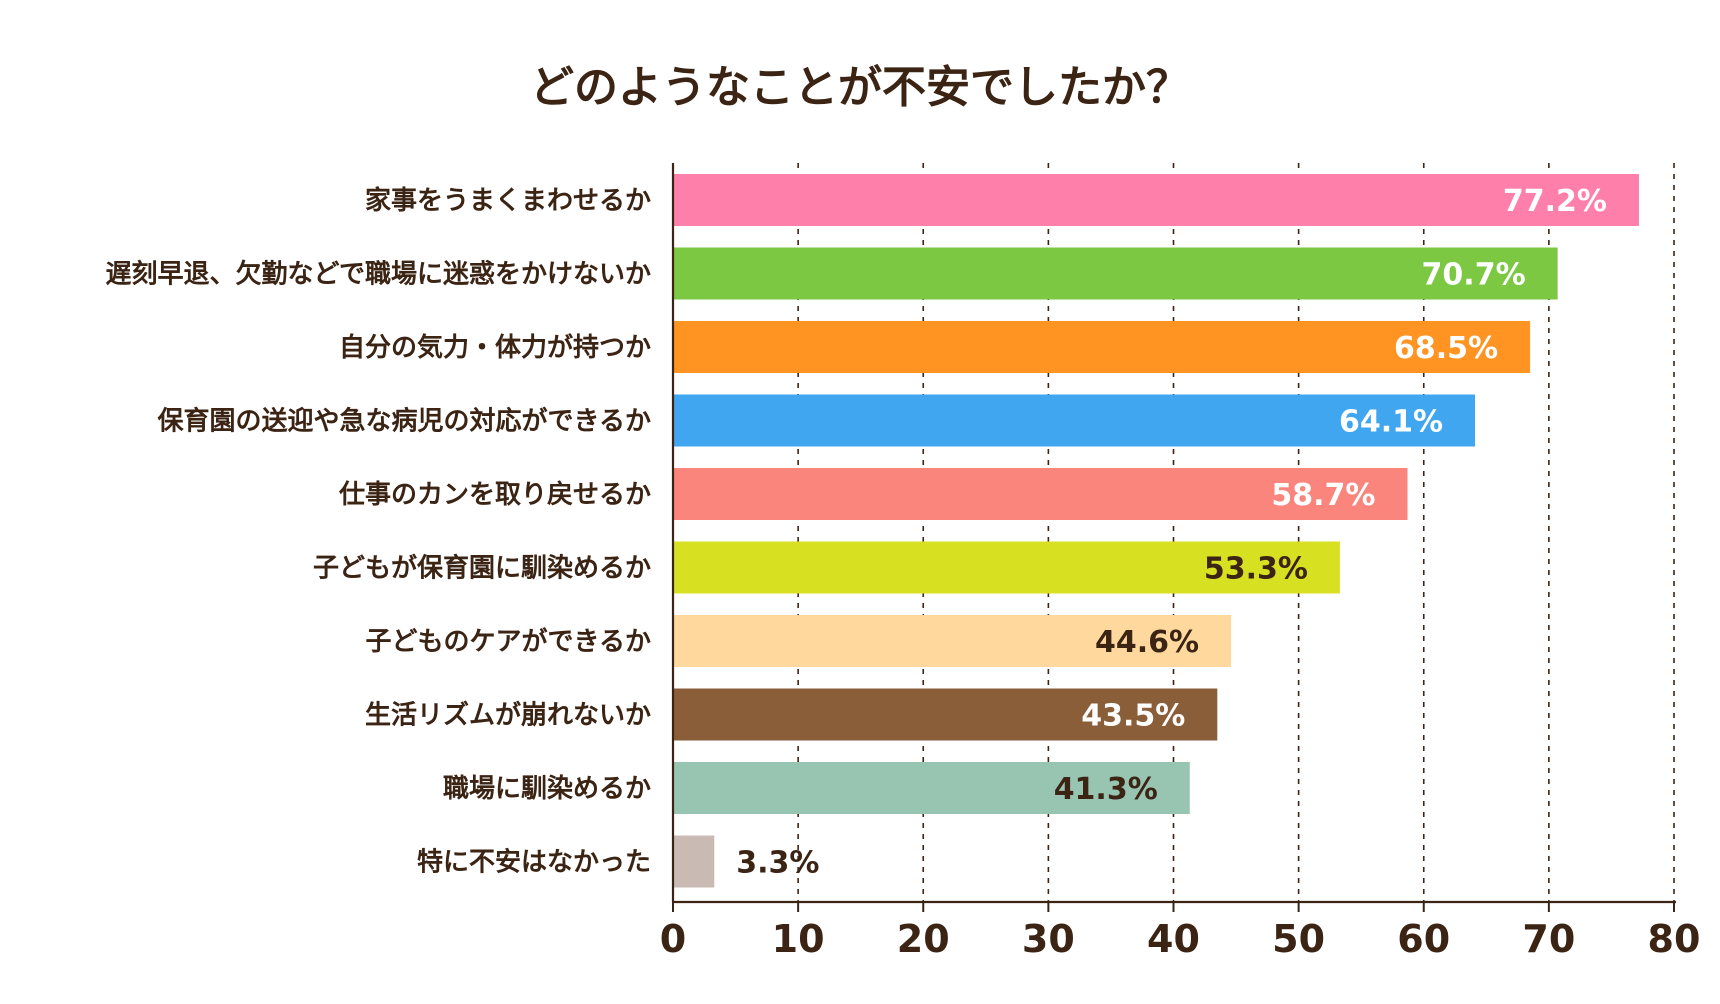  Describe the element at coordinates (1474, 275) in the screenshot. I see `data-label: 70.7%` at that location.